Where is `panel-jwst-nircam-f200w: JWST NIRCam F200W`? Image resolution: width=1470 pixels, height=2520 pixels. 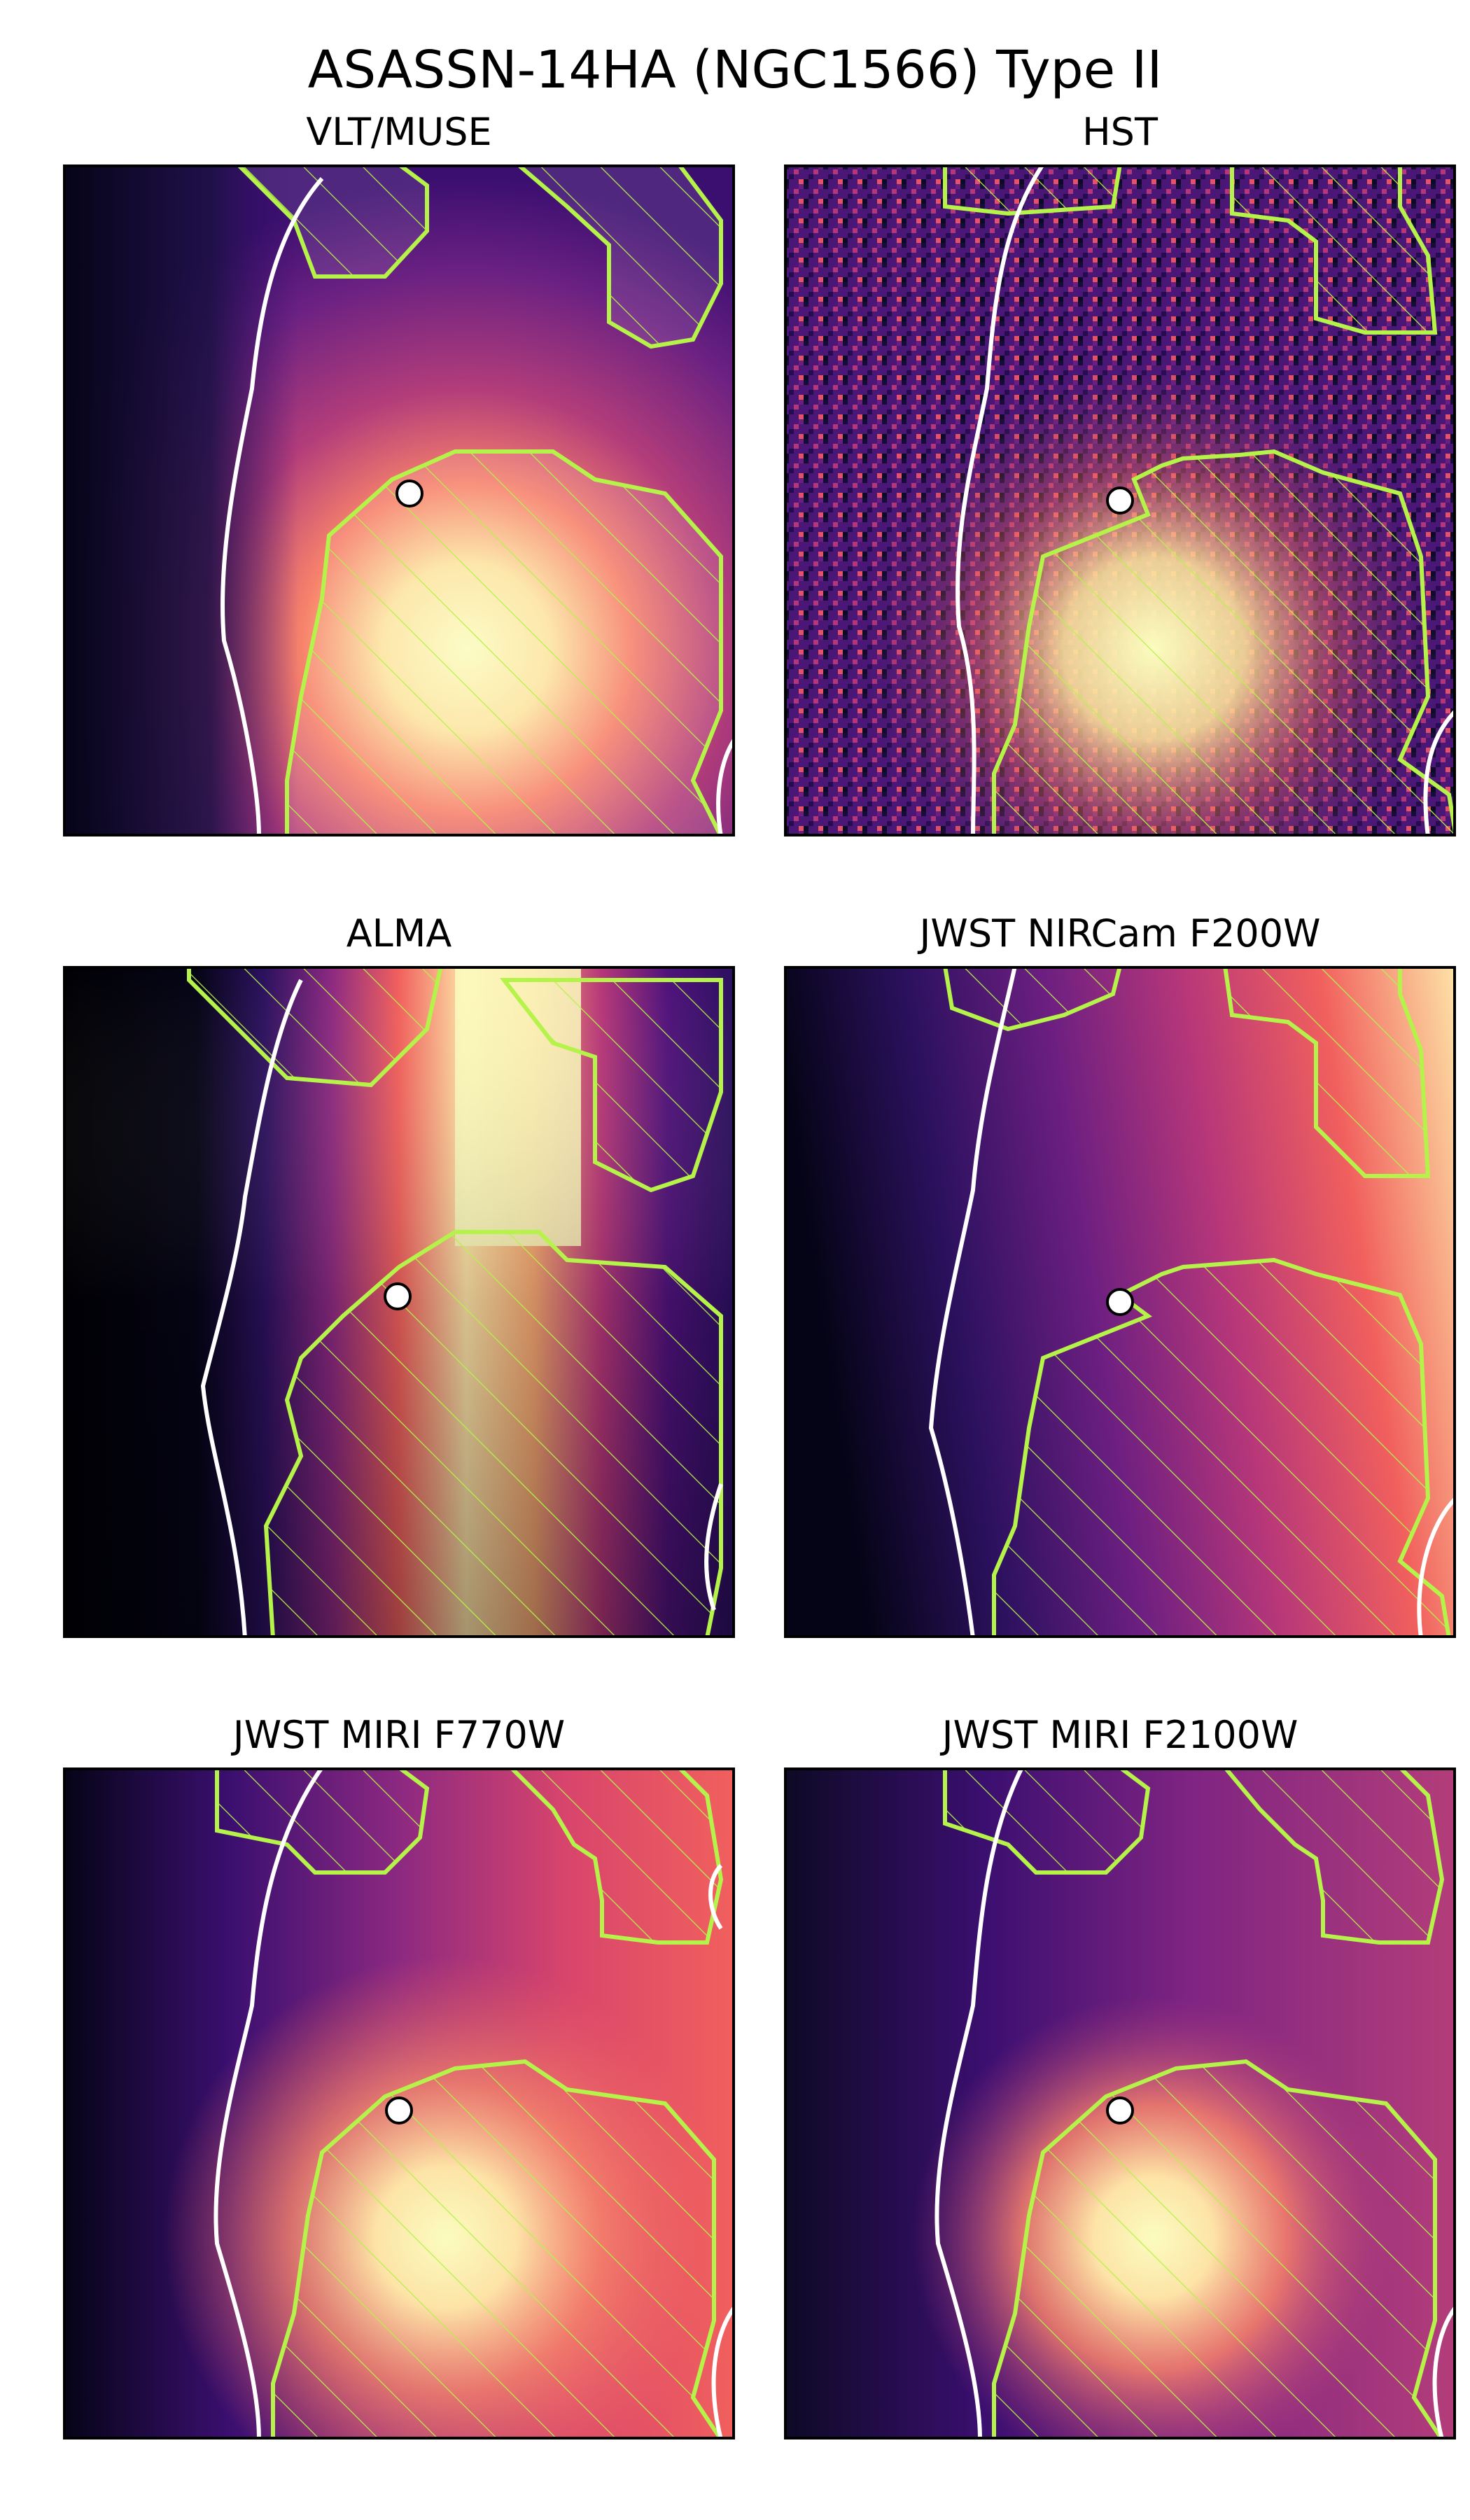 panel-jwst-nircam-f200w: JWST NIRCam F200W is located at coordinates (1120, 1274).